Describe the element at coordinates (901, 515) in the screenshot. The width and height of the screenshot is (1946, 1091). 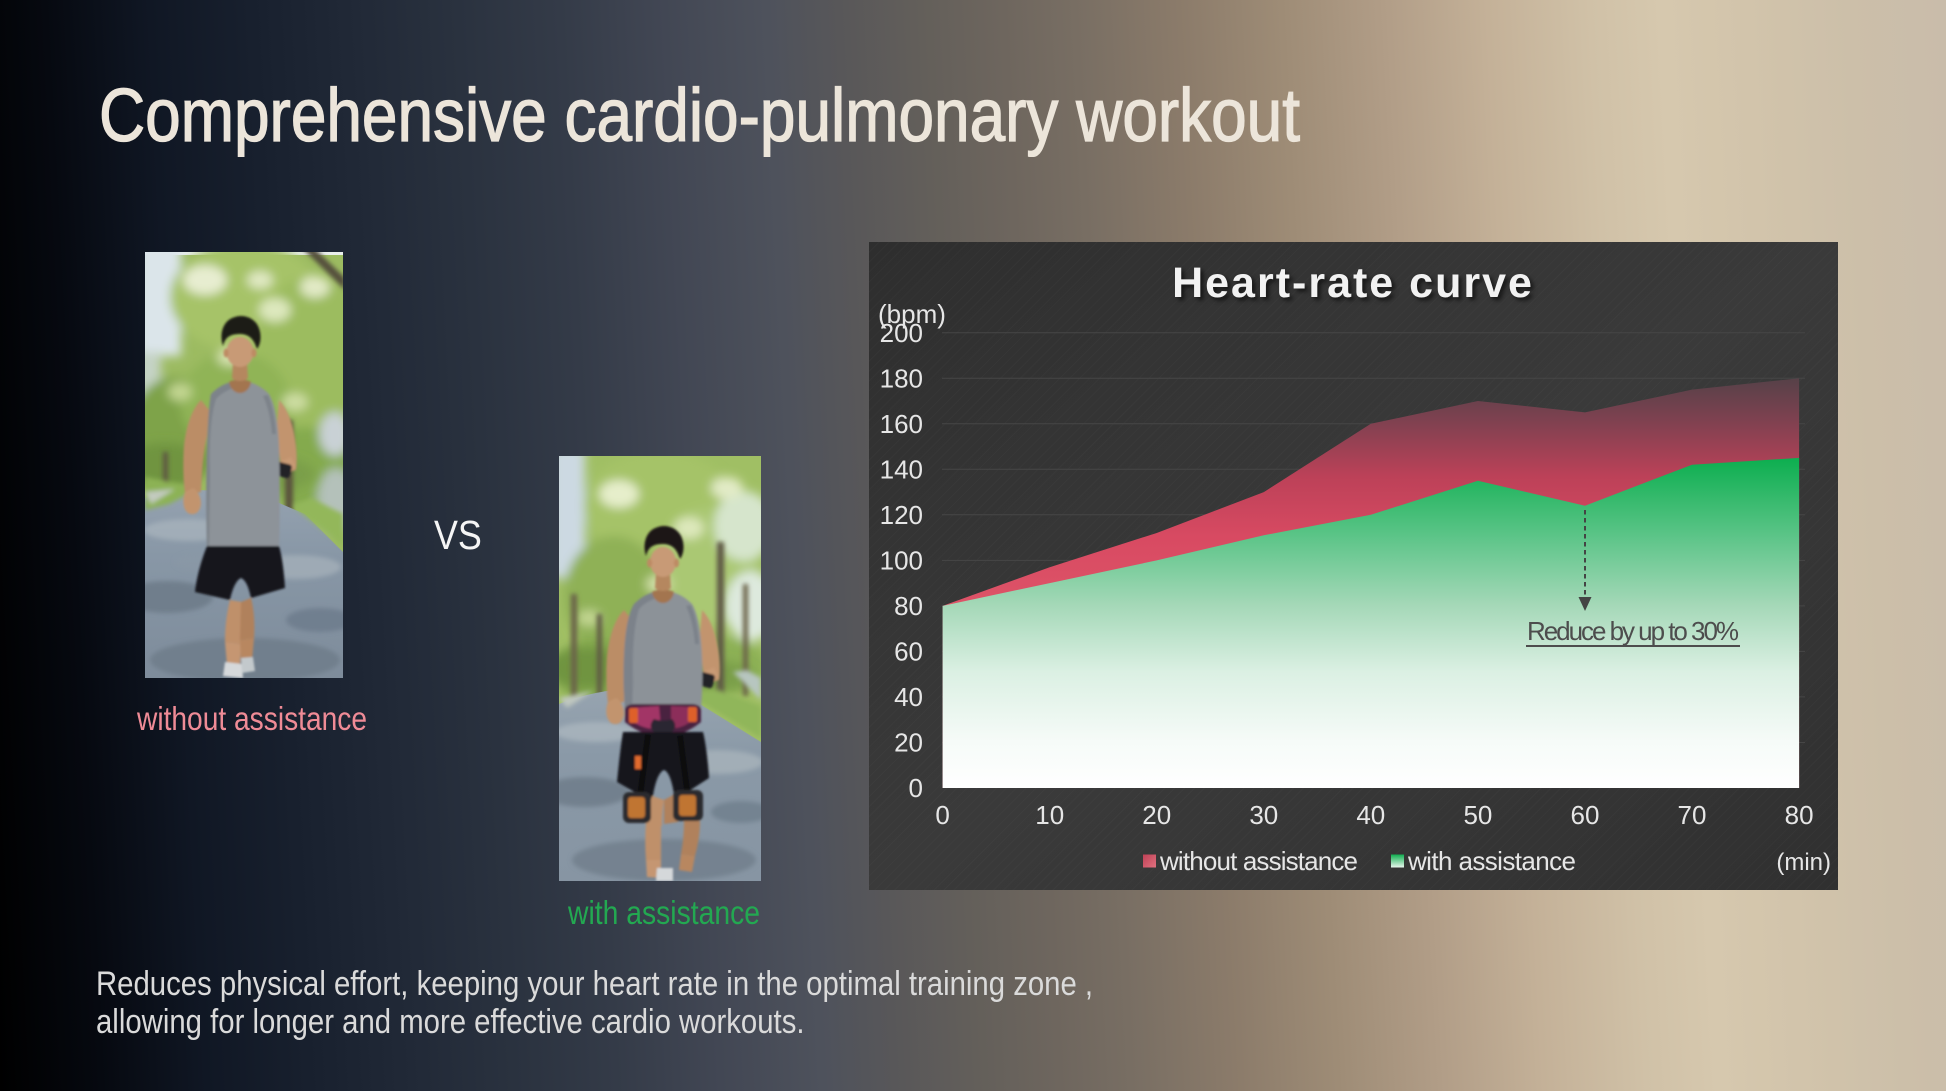
I see `svg-text: 120` at that location.